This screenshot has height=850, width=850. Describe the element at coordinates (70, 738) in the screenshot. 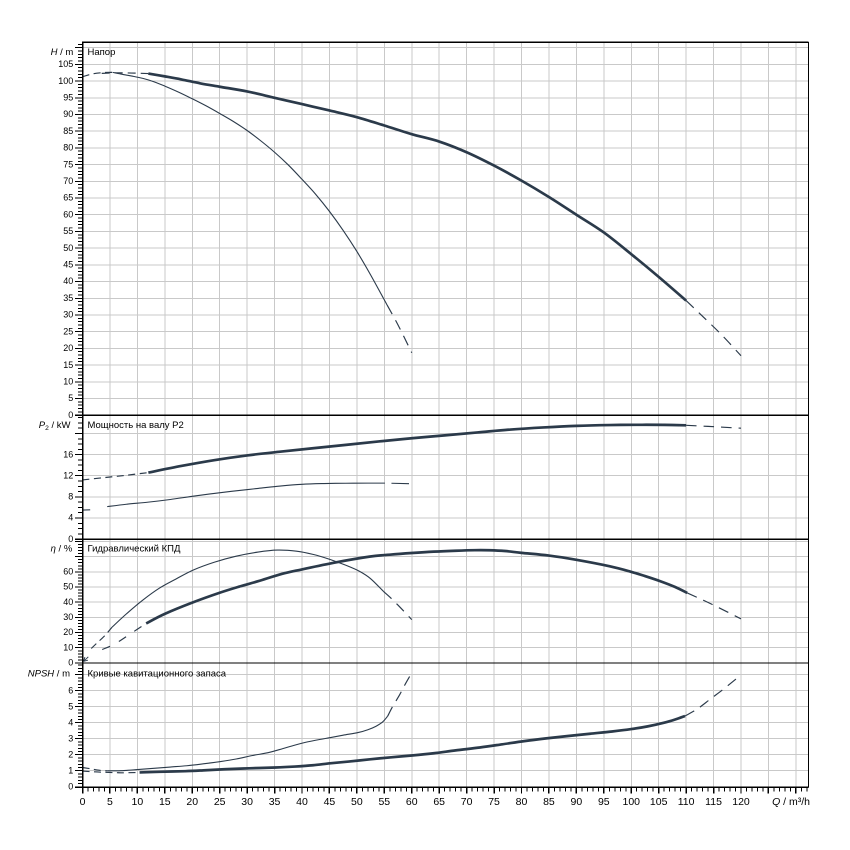

I see `svg-text: 3` at that location.